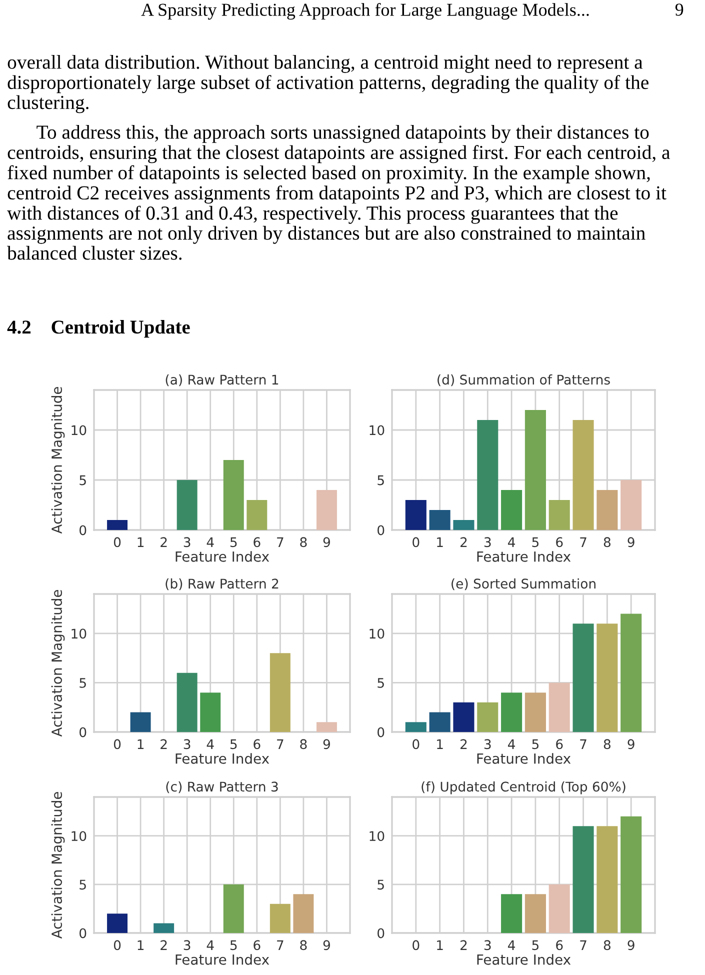  I want to click on chart-title: (d) Summation of Patterns, so click(524, 380).